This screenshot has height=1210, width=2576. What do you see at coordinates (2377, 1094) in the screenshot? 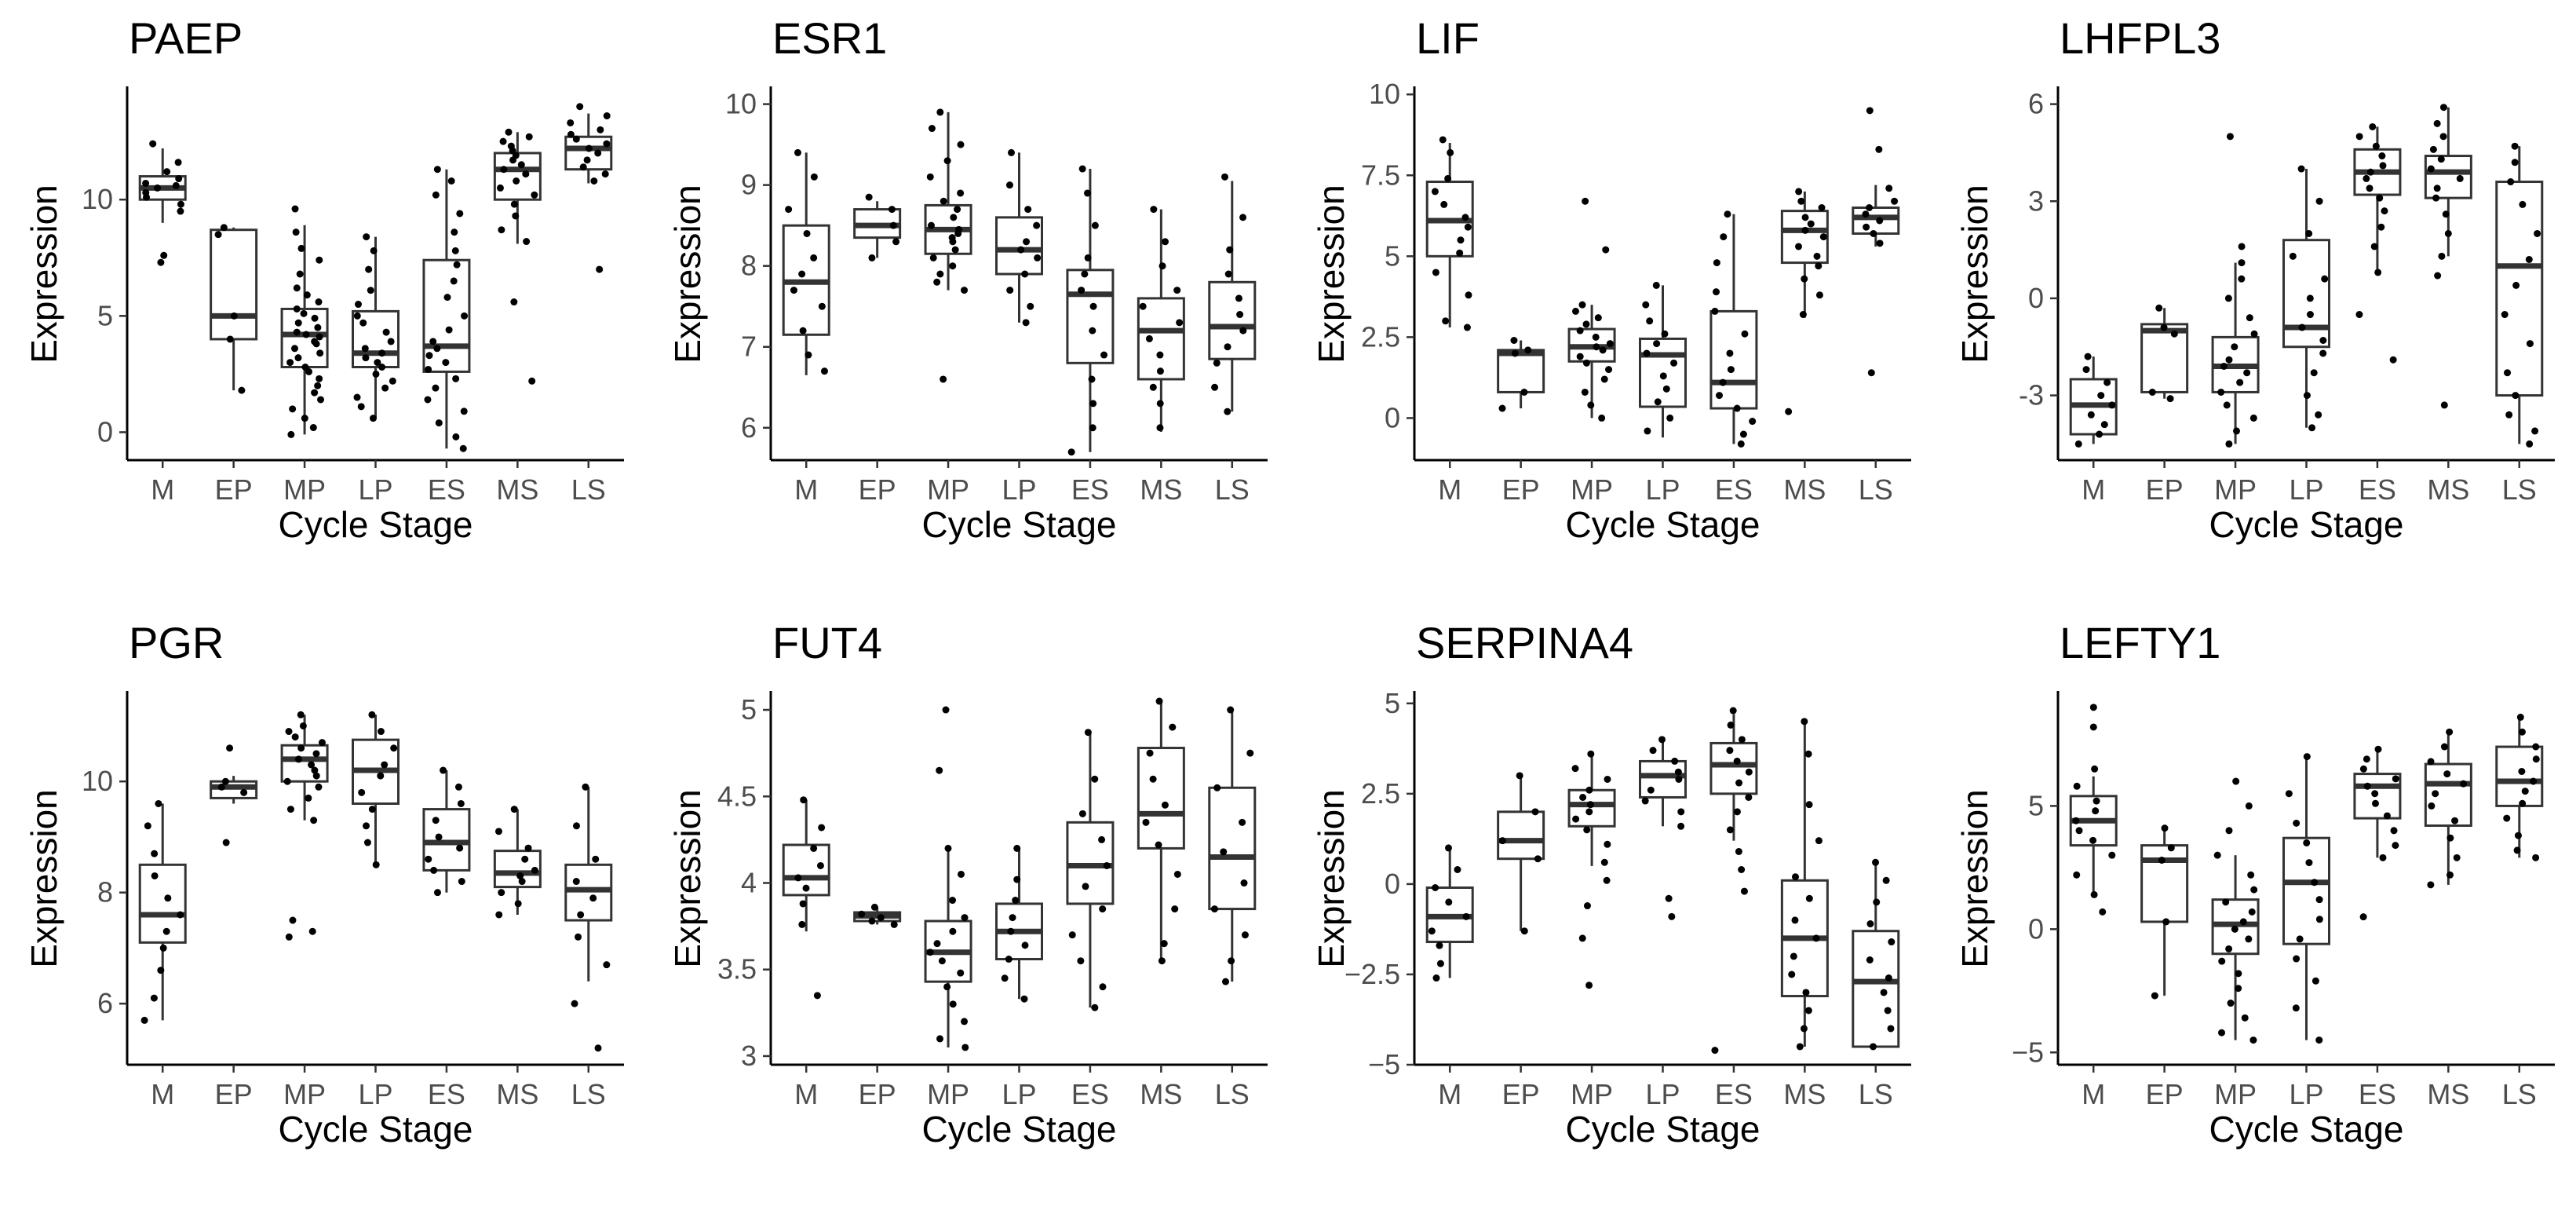
I see `x-tick-label: ES` at bounding box center [2377, 1094].